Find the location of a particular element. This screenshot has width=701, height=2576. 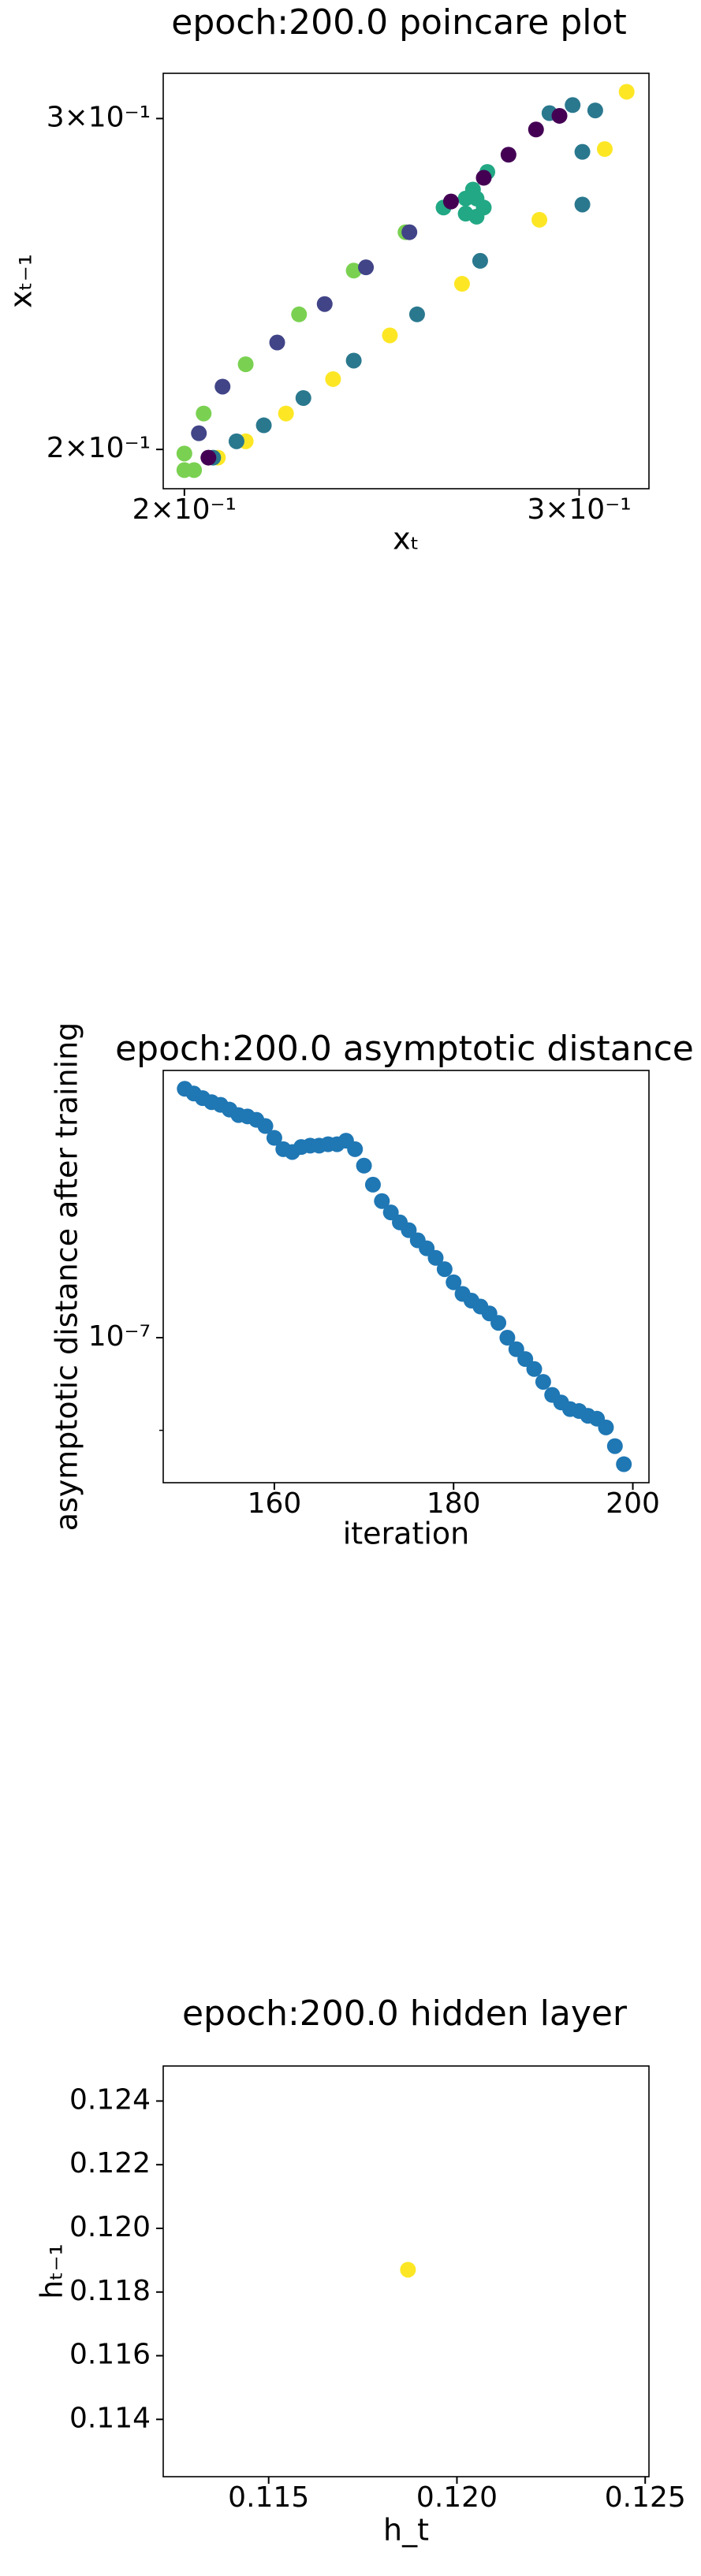

x-tick-label: 180 is located at coordinates (454, 1503).